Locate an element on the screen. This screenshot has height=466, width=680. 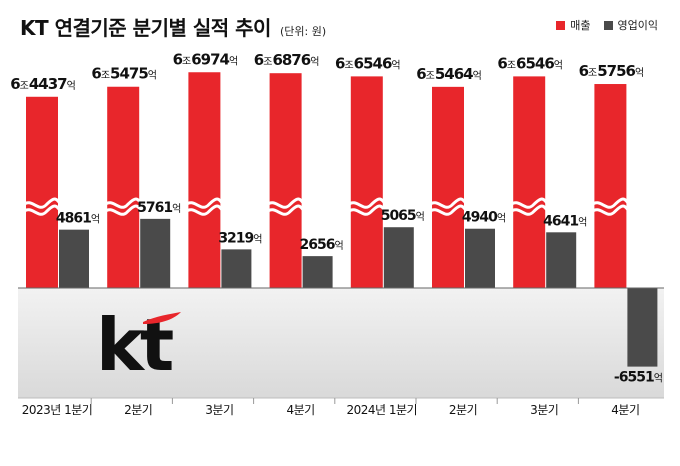
revenue-value-label: 6조5475억 is located at coordinates (124, 74).